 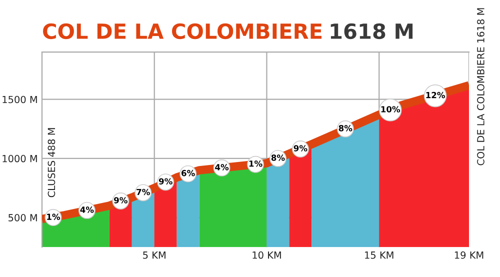 I want to click on annotation: COL DE LA COLOMBIERE 1618 M, so click(x=480, y=87).